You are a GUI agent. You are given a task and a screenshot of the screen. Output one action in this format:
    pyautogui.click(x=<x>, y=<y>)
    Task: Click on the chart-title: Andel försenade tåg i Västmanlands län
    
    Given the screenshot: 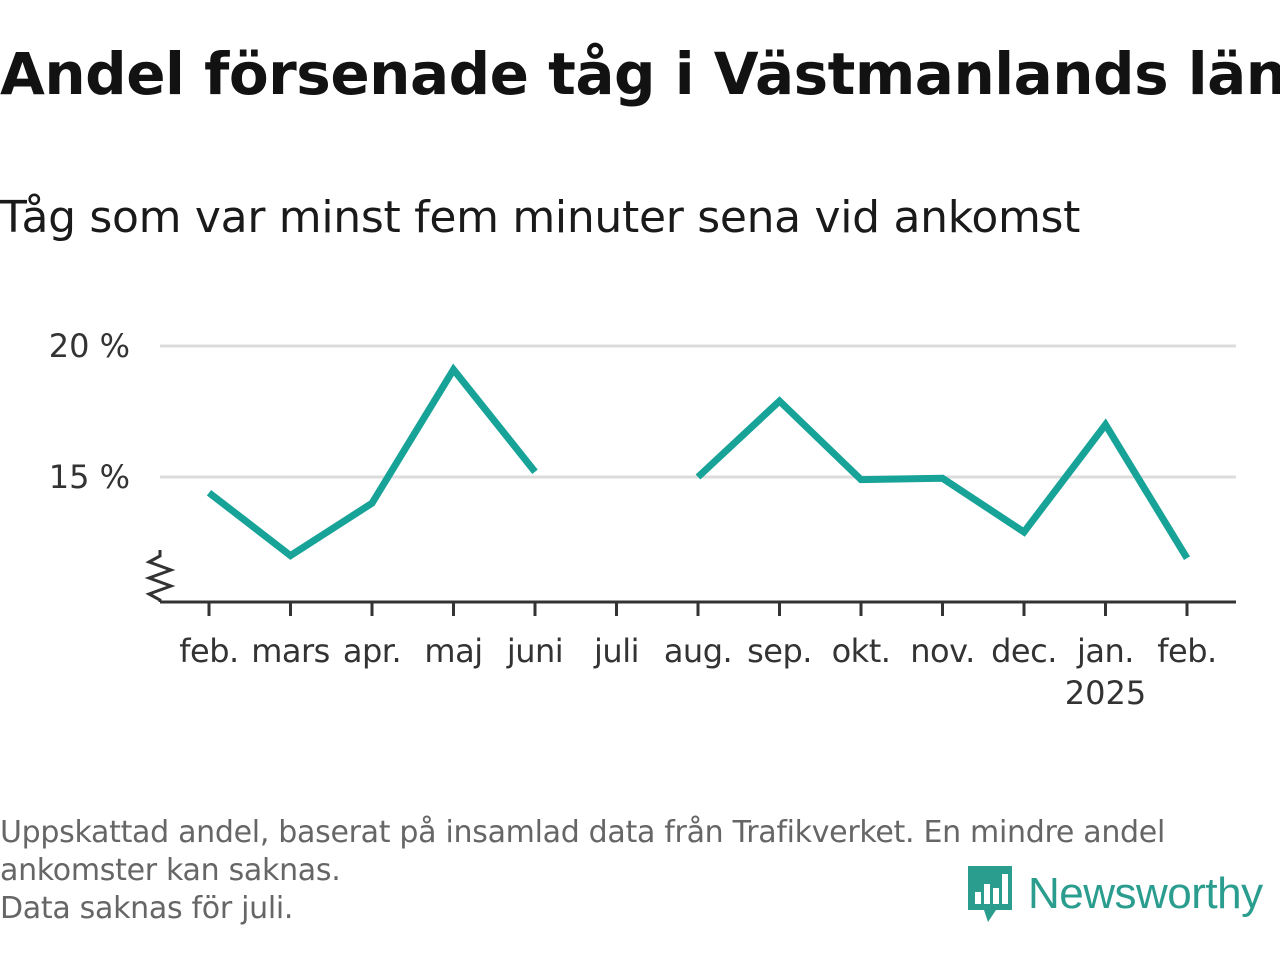 What is the action you would take?
    pyautogui.click(x=640, y=74)
    